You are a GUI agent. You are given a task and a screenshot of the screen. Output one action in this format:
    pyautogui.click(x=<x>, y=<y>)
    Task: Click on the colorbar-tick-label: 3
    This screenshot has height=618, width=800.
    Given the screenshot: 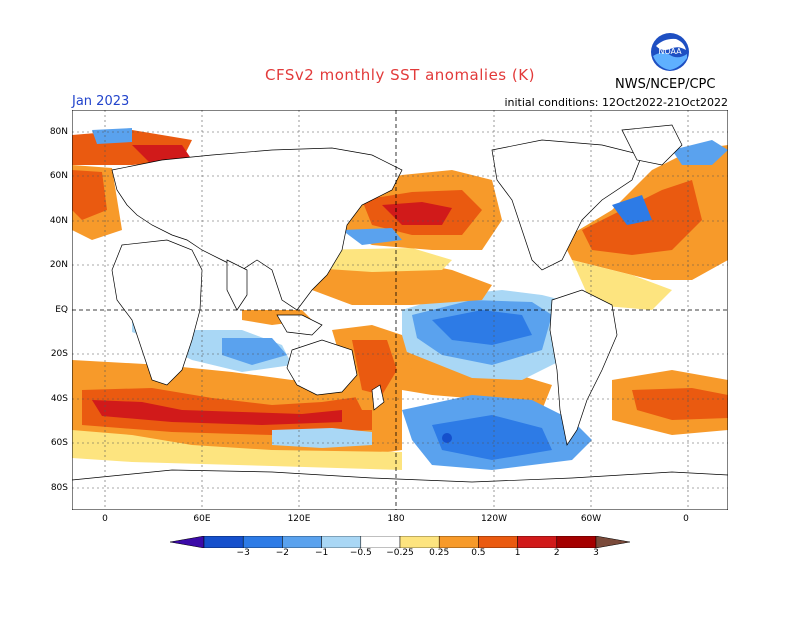 What is the action you would take?
    pyautogui.click(x=596, y=553)
    